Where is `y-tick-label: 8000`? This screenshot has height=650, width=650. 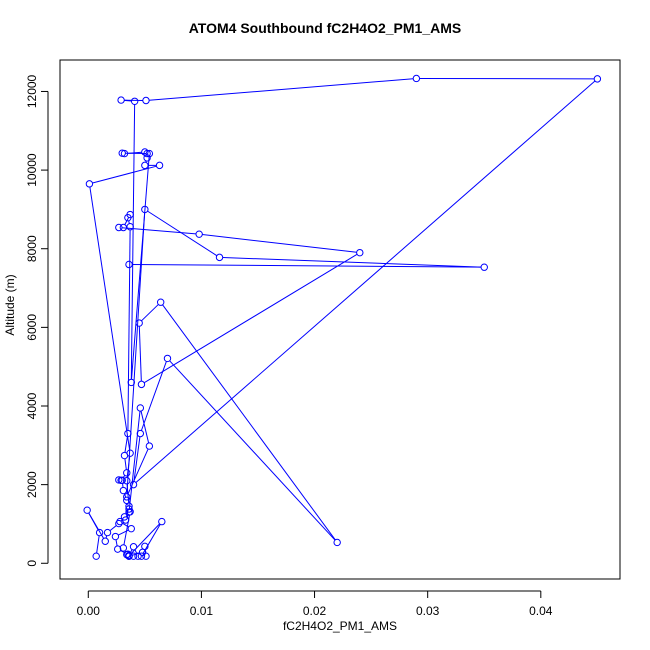 y-tick-label: 8000 is located at coordinates (32, 248).